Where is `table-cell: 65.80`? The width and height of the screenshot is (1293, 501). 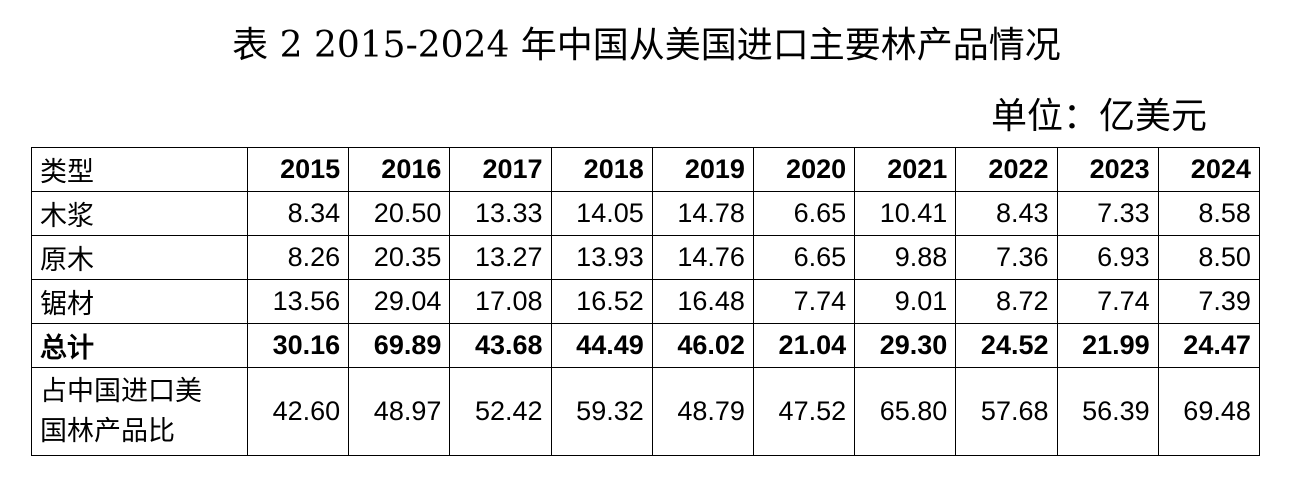 table-cell: 65.80 is located at coordinates (905, 411).